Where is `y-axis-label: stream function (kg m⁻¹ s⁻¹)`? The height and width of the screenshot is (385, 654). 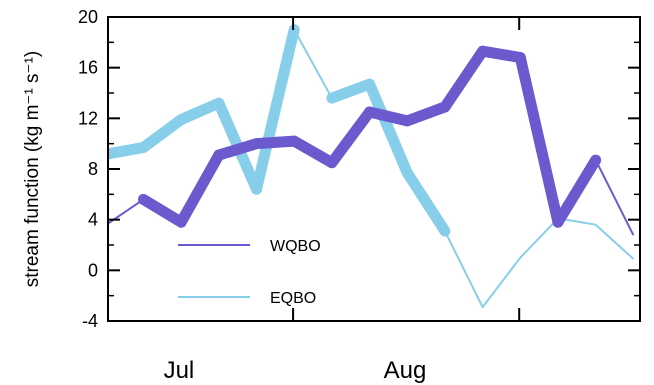
y-axis-label: stream function (kg m⁻¹ s⁻¹) is located at coordinates (32, 169).